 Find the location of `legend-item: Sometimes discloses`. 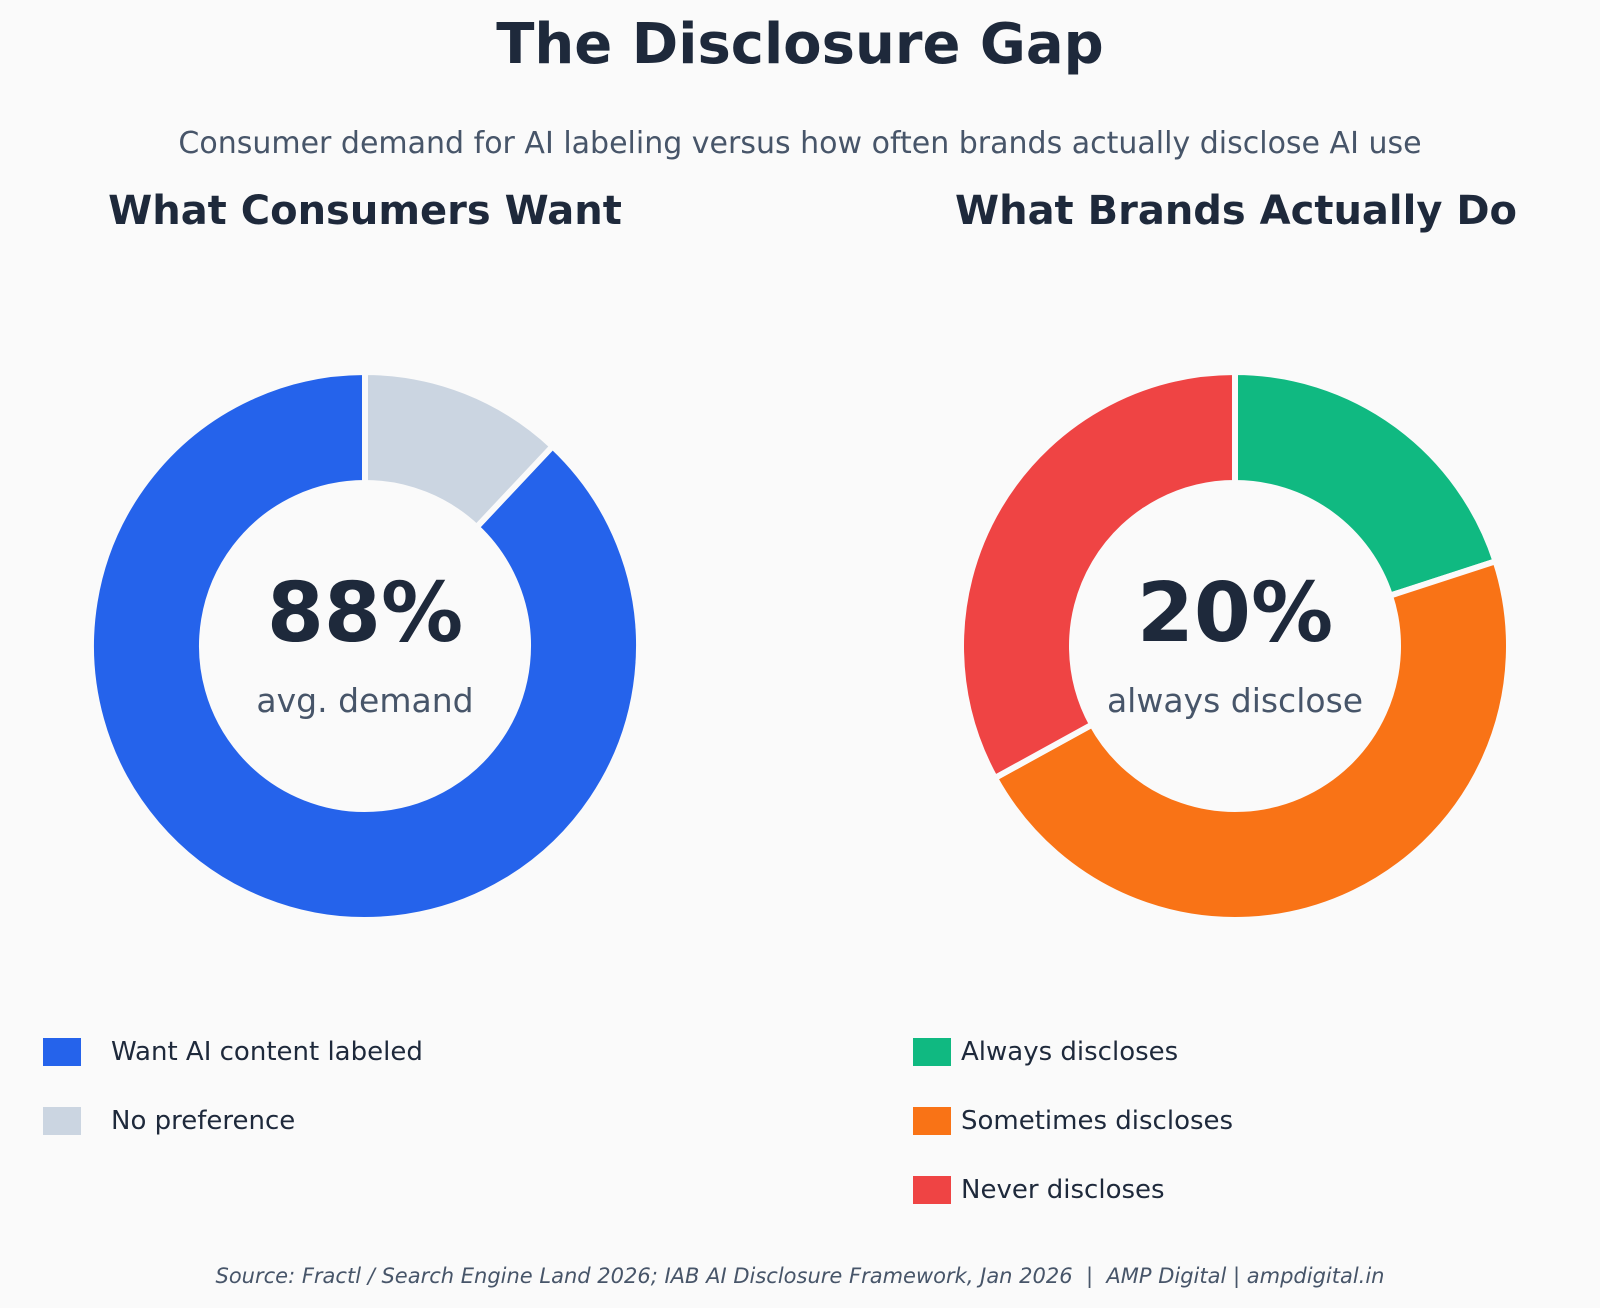

legend-item: Sometimes discloses is located at coordinates (1073, 1121).